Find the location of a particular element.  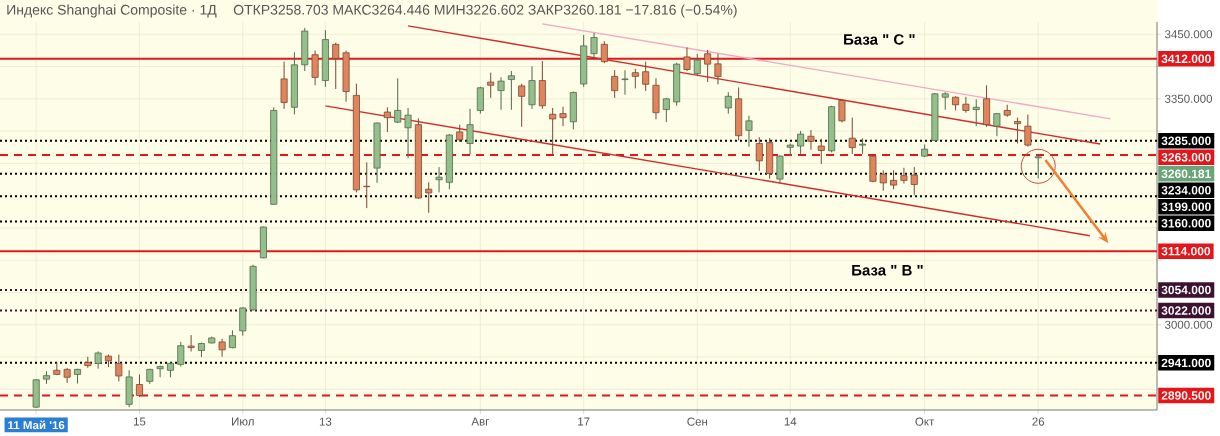

x-tick-label: 15 is located at coordinates (139, 421).